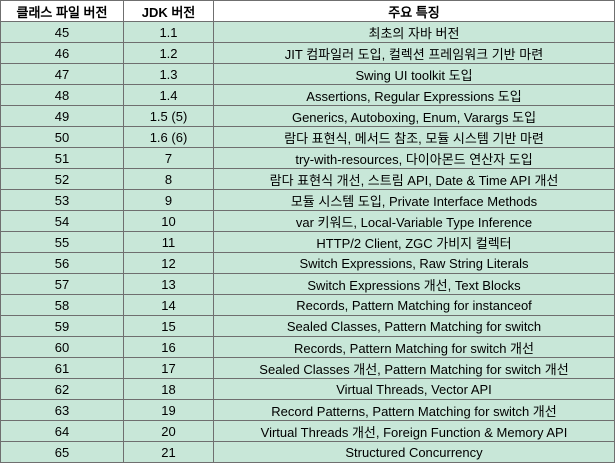 The height and width of the screenshot is (467, 616). I want to click on table-row: 45 1.1 최초의 자바 버전, so click(307, 32).